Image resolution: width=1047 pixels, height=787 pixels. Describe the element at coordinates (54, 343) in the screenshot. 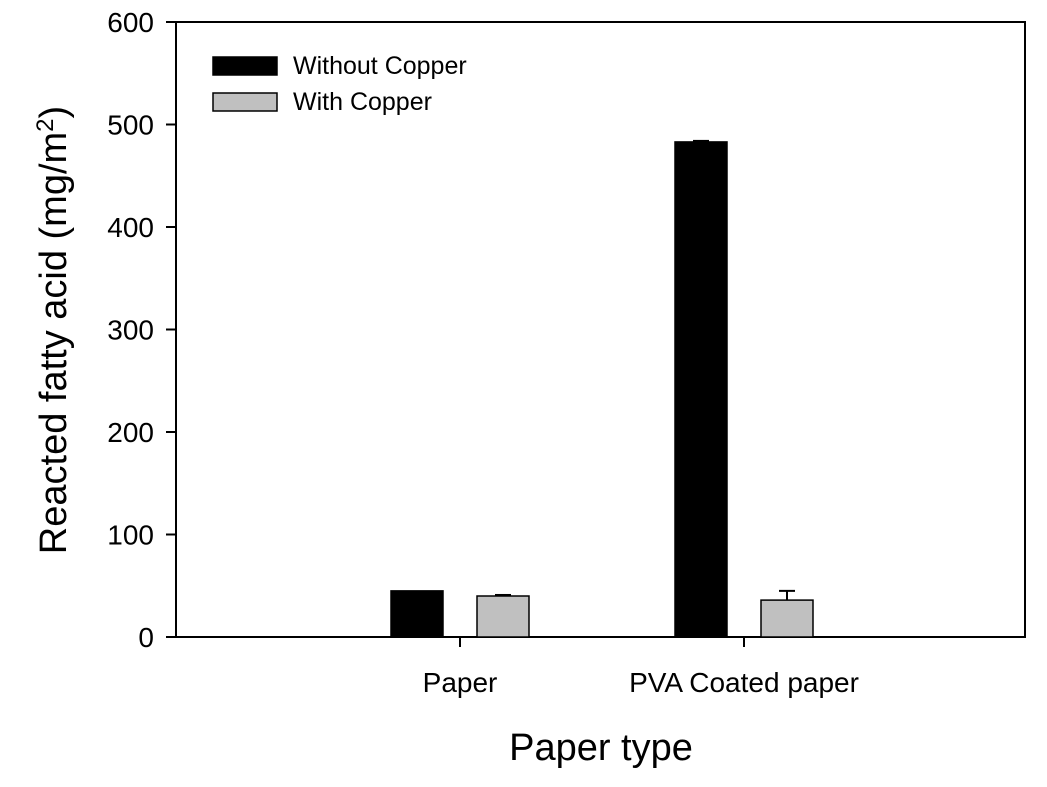

I see `y-axis-title-main: Reacted fatty acid (mg/m` at that location.